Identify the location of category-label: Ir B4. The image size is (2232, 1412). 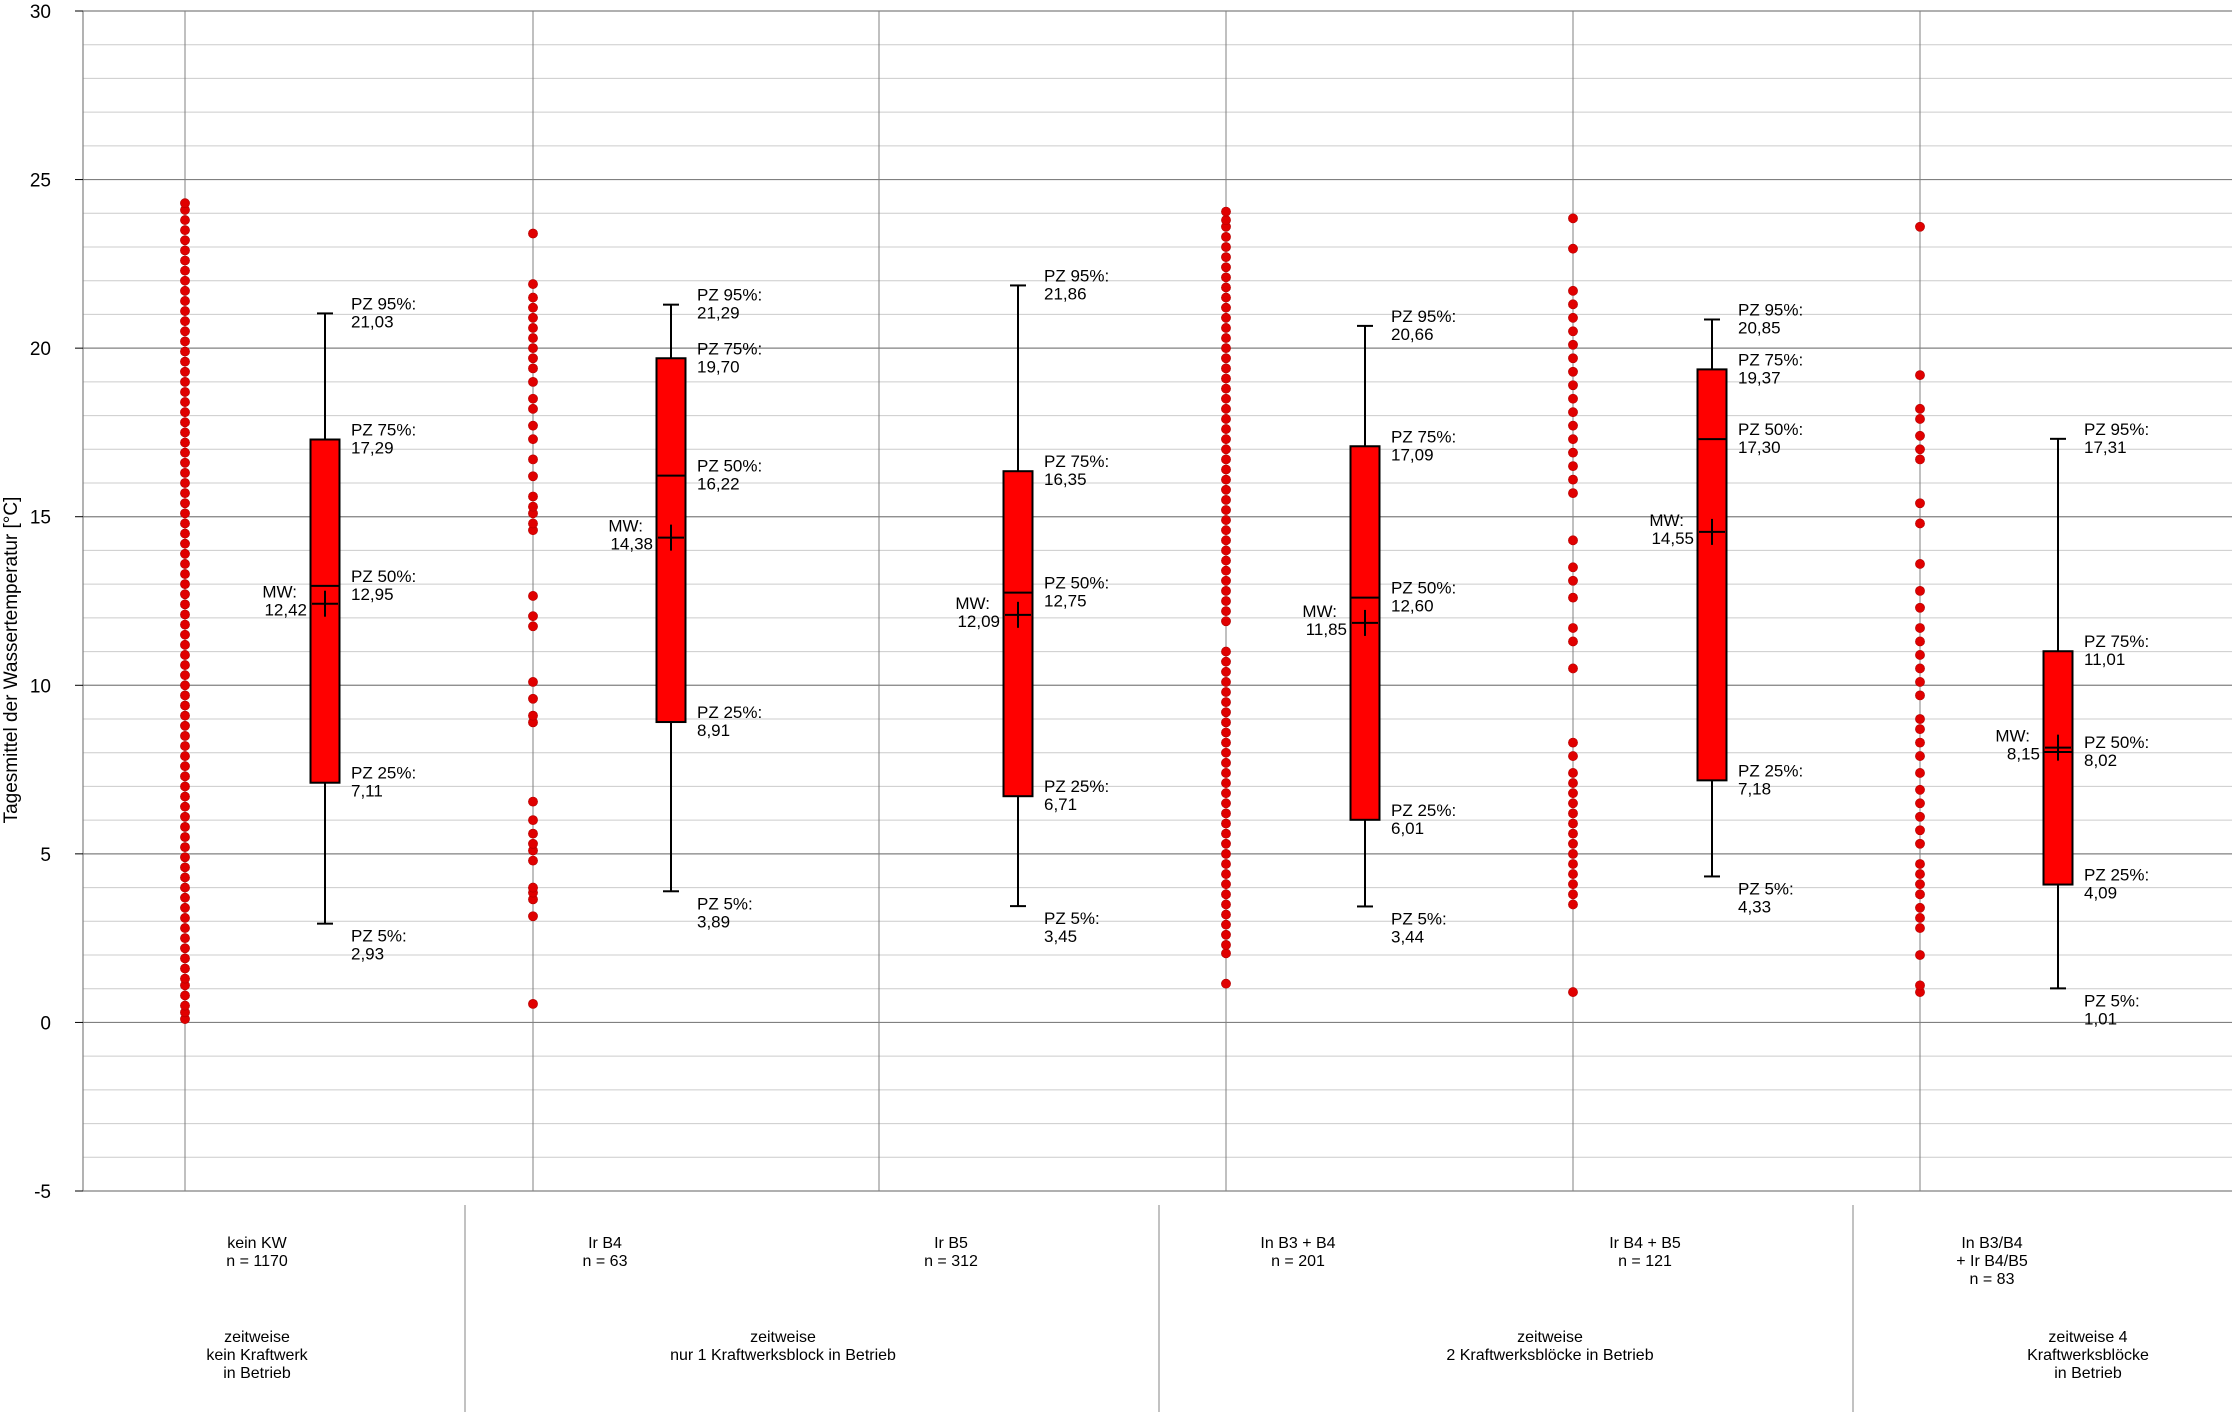
(605, 1243).